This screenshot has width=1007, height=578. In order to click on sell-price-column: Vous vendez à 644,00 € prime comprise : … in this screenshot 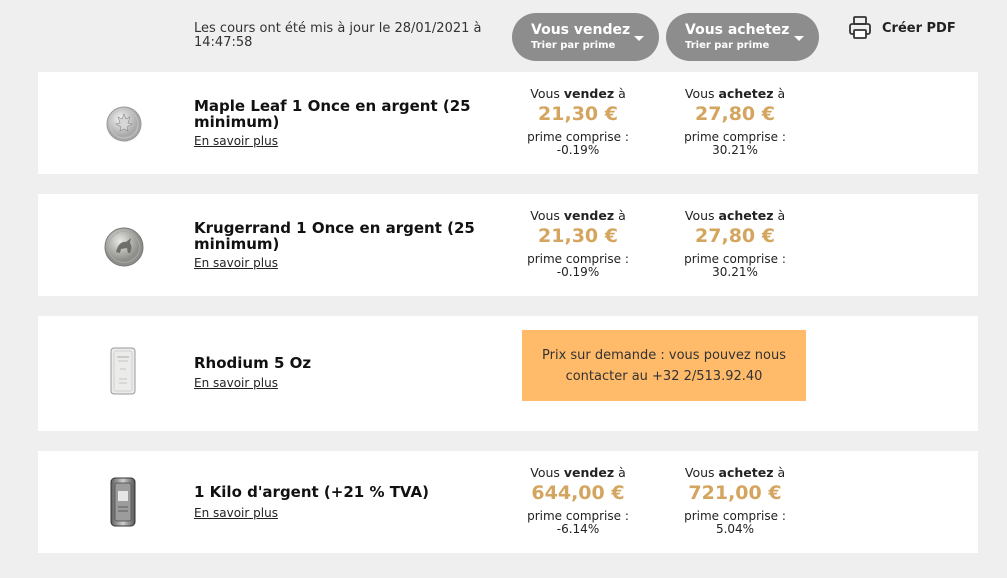, I will do `click(578, 500)`.